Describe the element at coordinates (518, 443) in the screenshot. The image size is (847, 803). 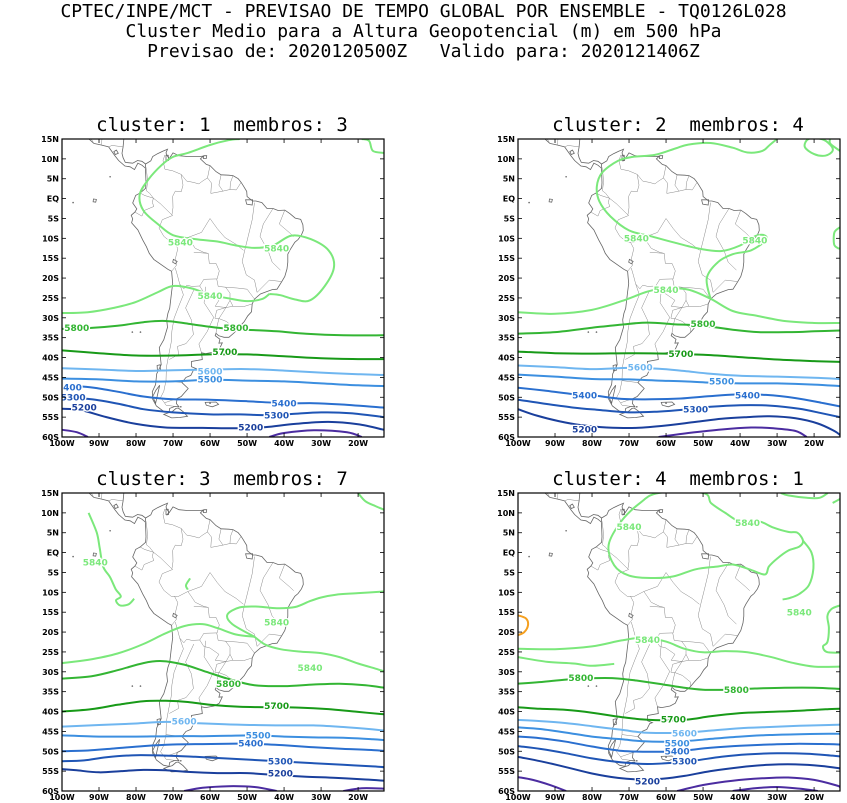
I see `lon-label: 100W` at that location.